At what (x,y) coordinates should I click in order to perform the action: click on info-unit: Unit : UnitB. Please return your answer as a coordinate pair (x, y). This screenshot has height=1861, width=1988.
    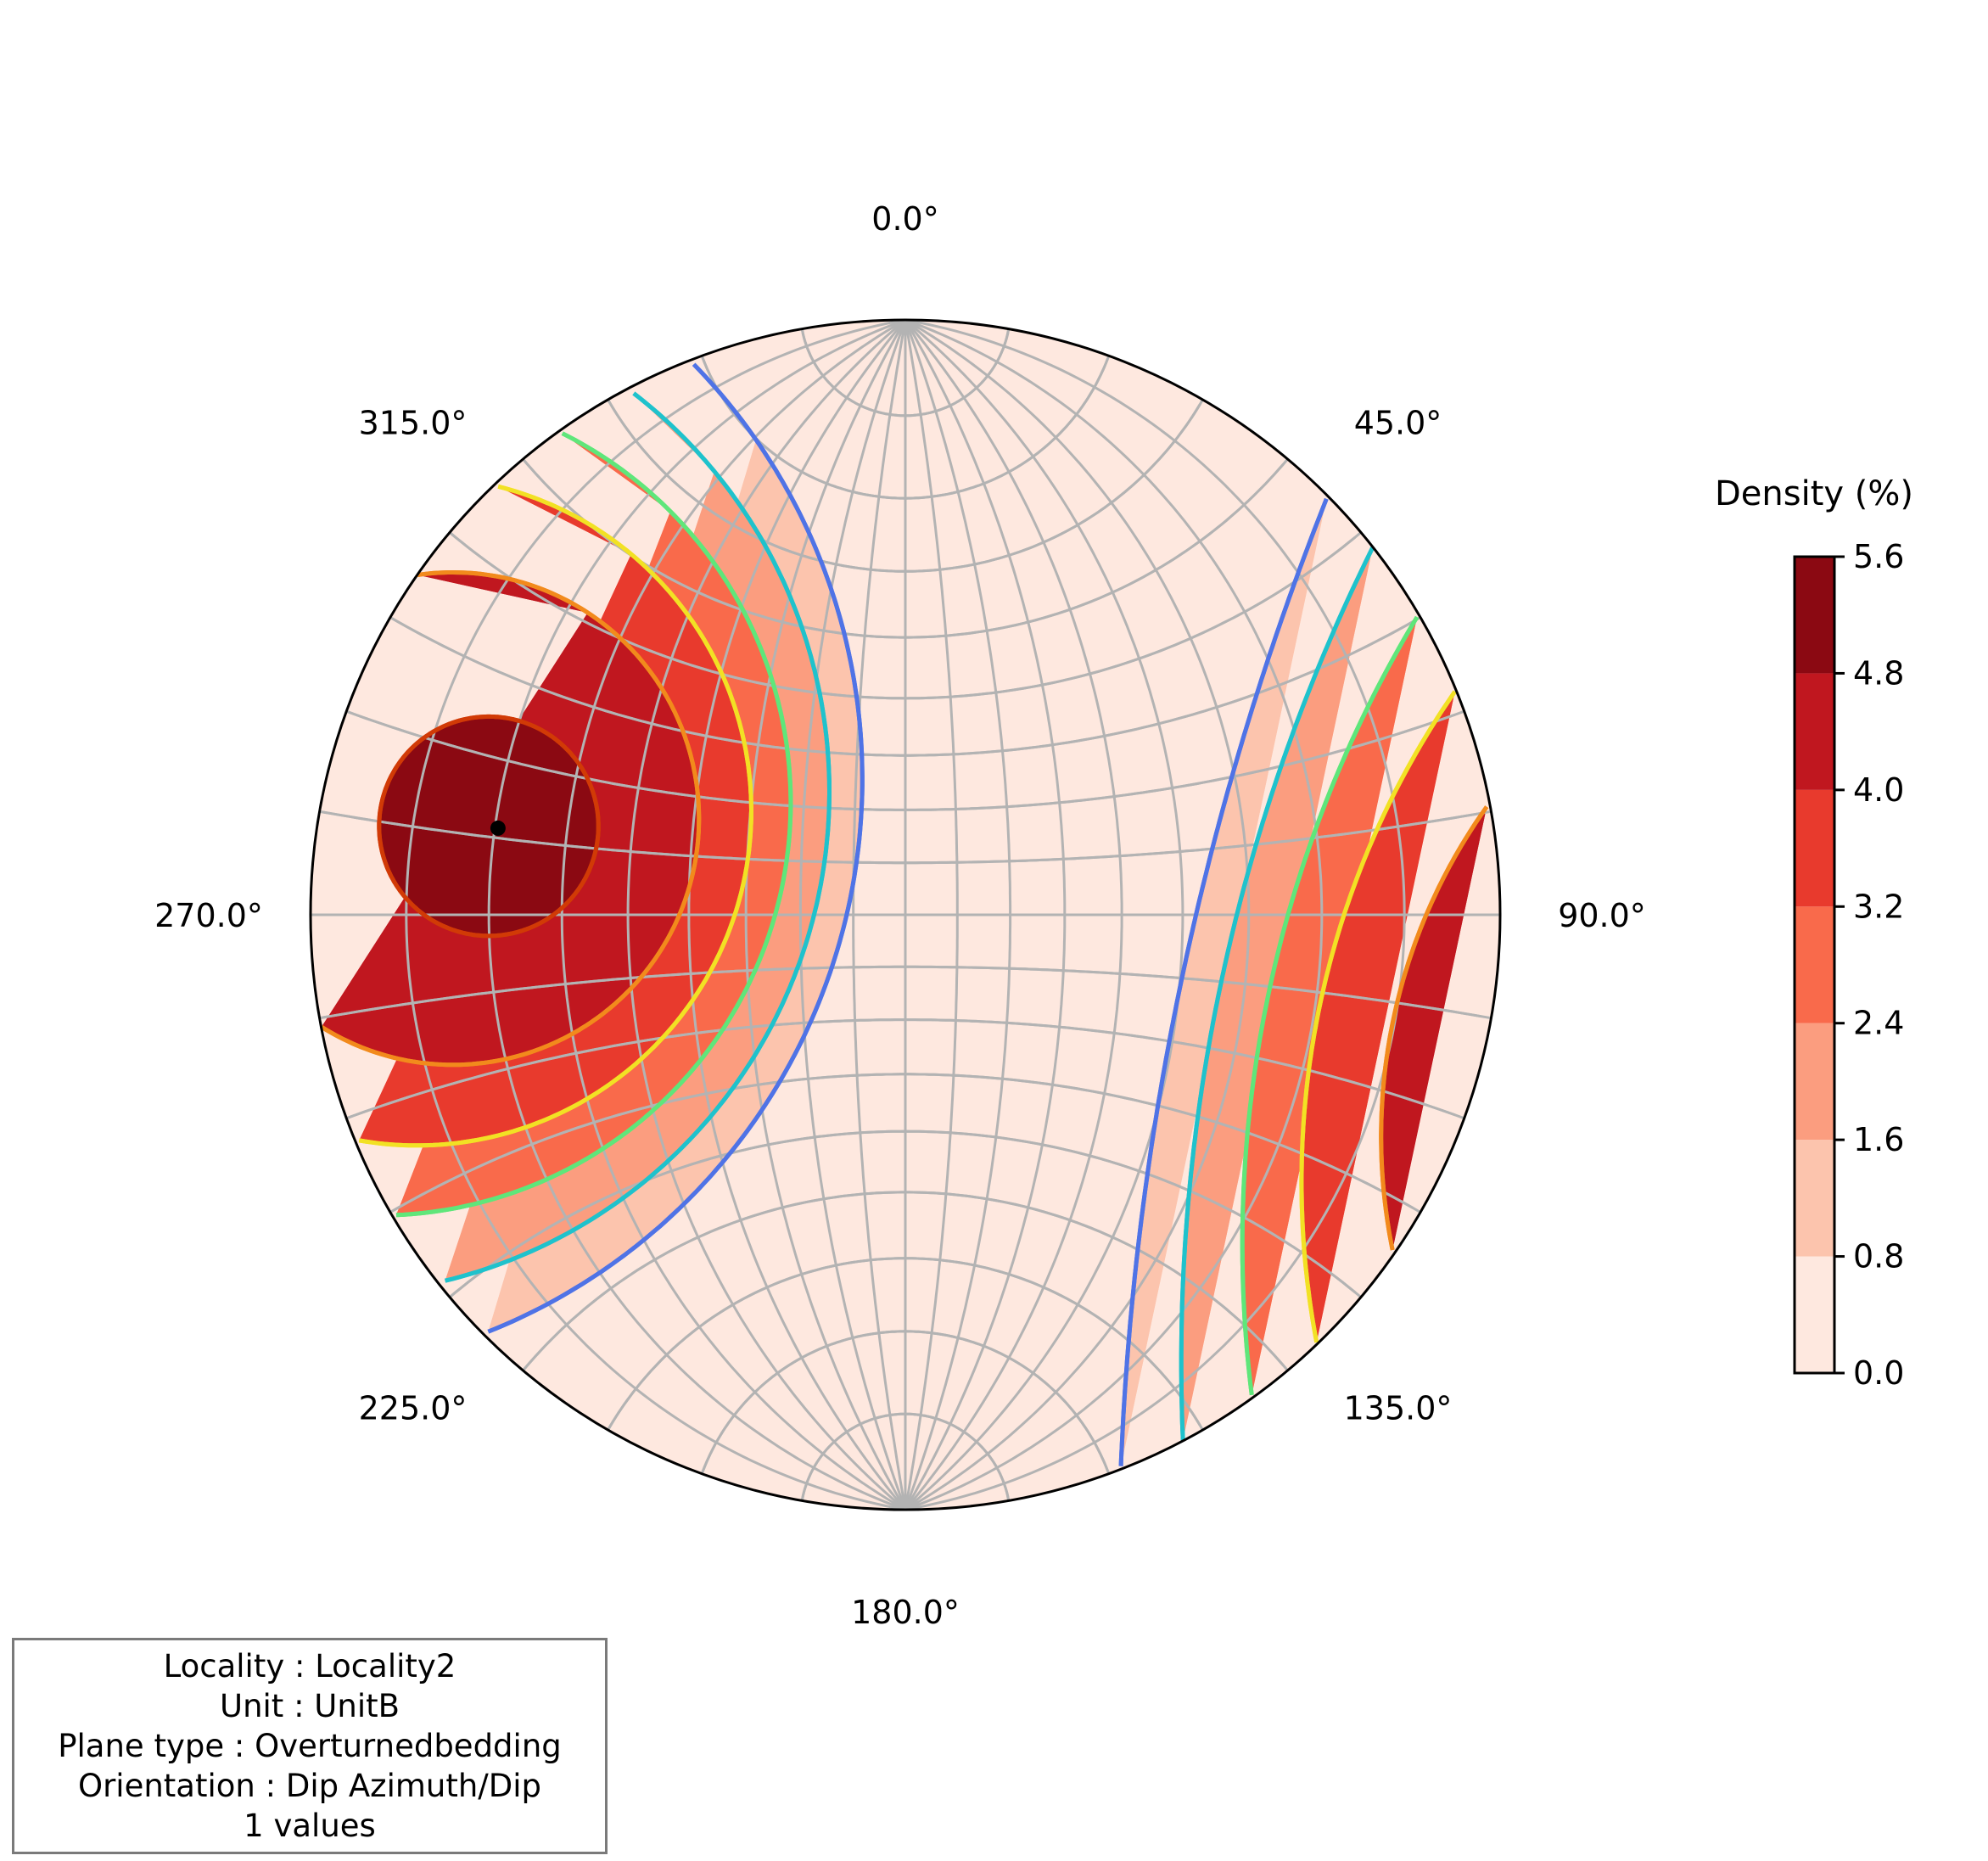
    Looking at the image, I should click on (310, 1706).